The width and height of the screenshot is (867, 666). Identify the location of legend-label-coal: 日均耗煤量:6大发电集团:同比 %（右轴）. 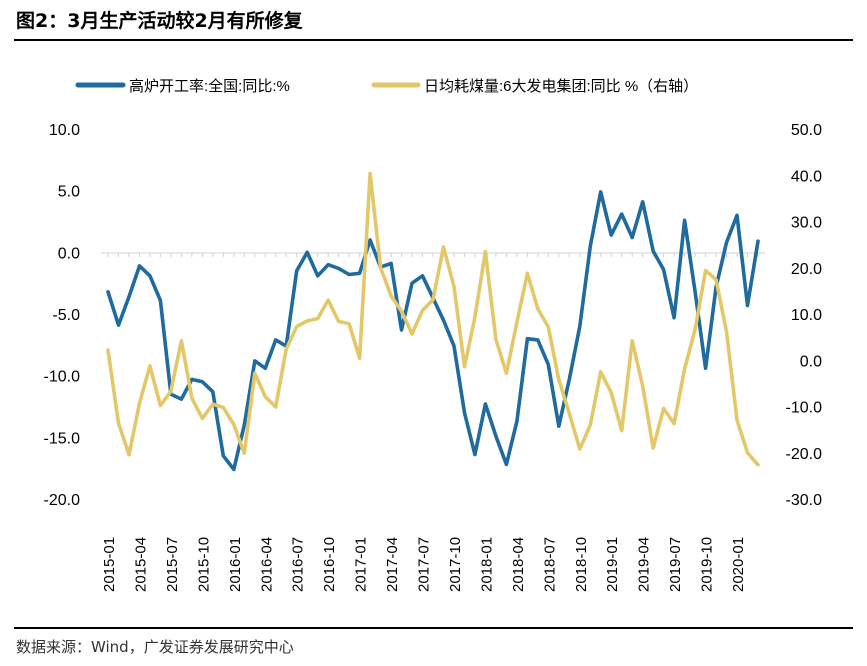
(561, 86).